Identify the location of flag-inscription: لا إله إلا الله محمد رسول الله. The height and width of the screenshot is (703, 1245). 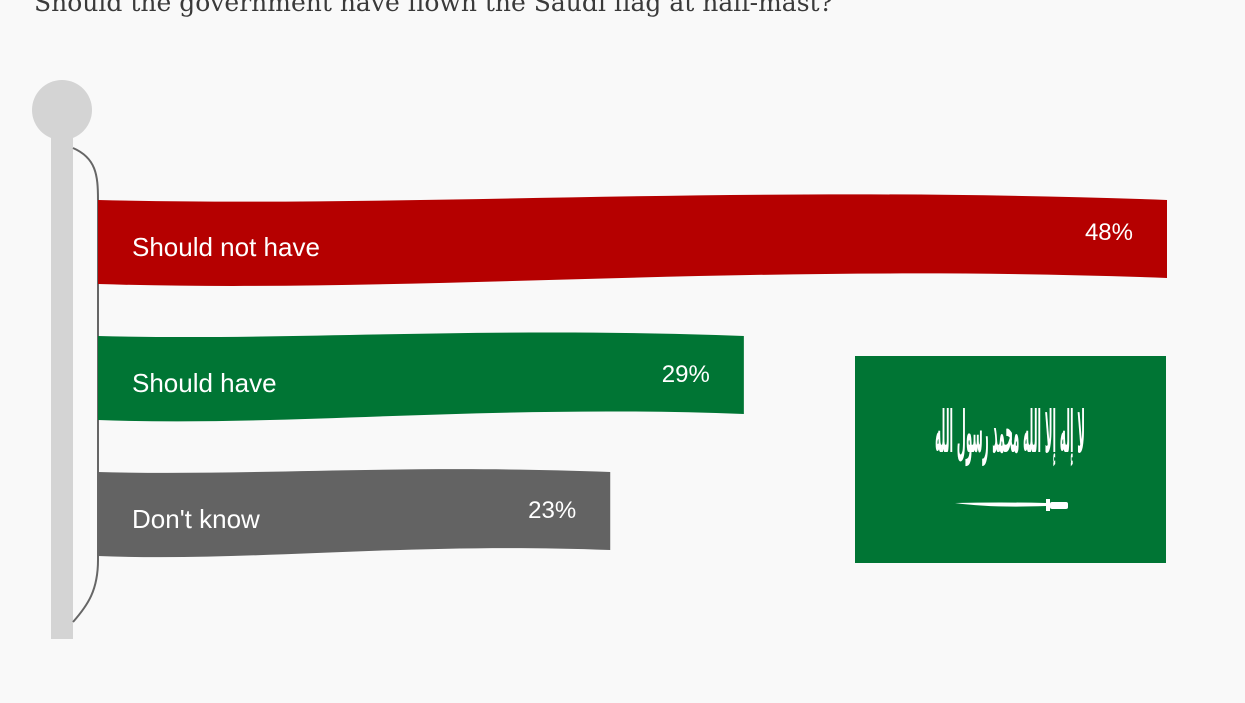
(1010, 432).